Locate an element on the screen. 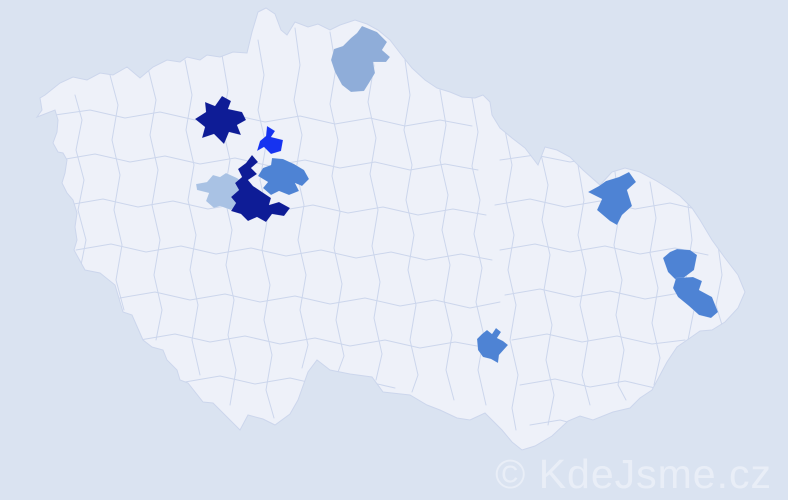  highlighted-district-central-west-star is located at coordinates (220, 120).